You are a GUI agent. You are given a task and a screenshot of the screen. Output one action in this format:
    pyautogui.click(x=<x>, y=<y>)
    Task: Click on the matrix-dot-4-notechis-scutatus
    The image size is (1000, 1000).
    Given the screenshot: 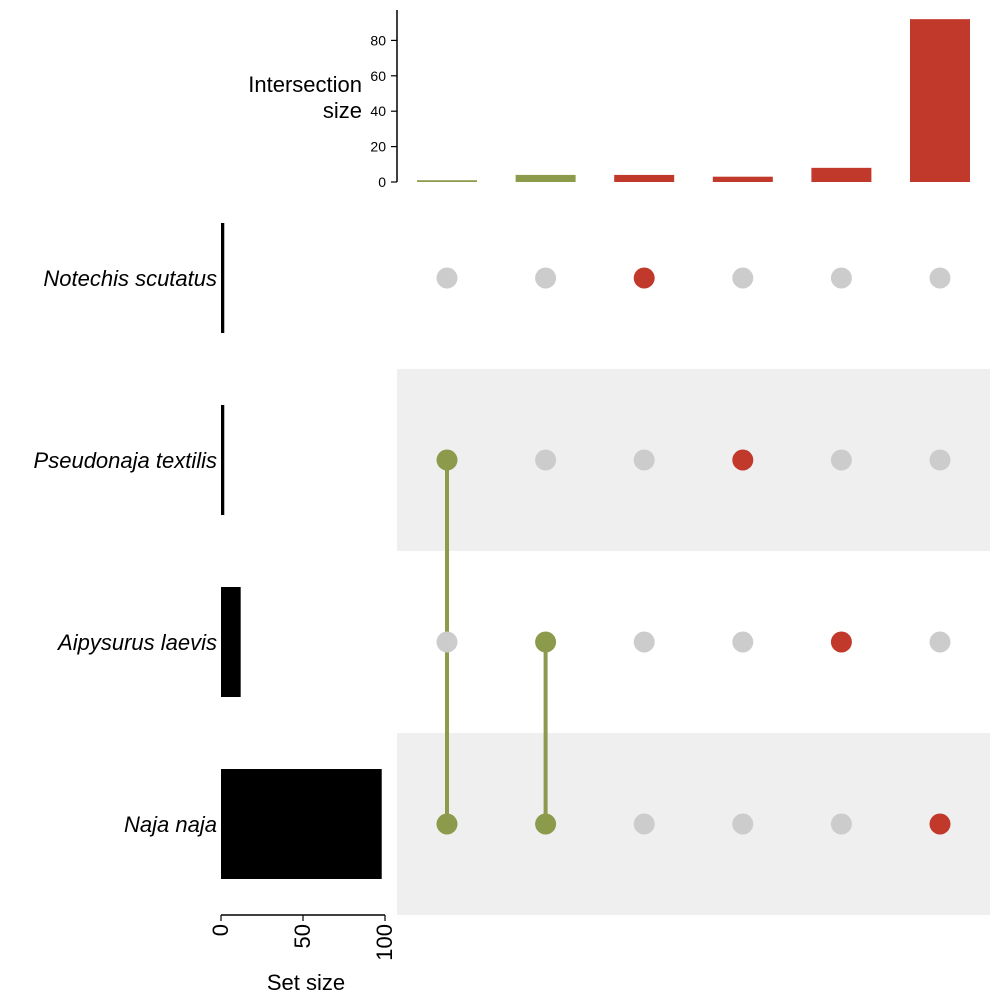 What is the action you would take?
    pyautogui.click(x=743, y=278)
    